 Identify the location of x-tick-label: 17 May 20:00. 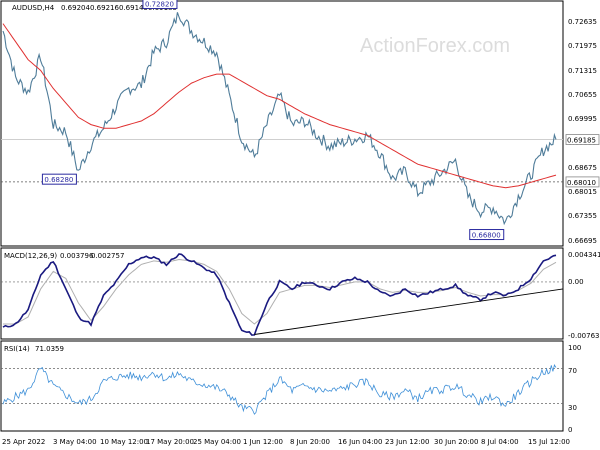
(170, 442).